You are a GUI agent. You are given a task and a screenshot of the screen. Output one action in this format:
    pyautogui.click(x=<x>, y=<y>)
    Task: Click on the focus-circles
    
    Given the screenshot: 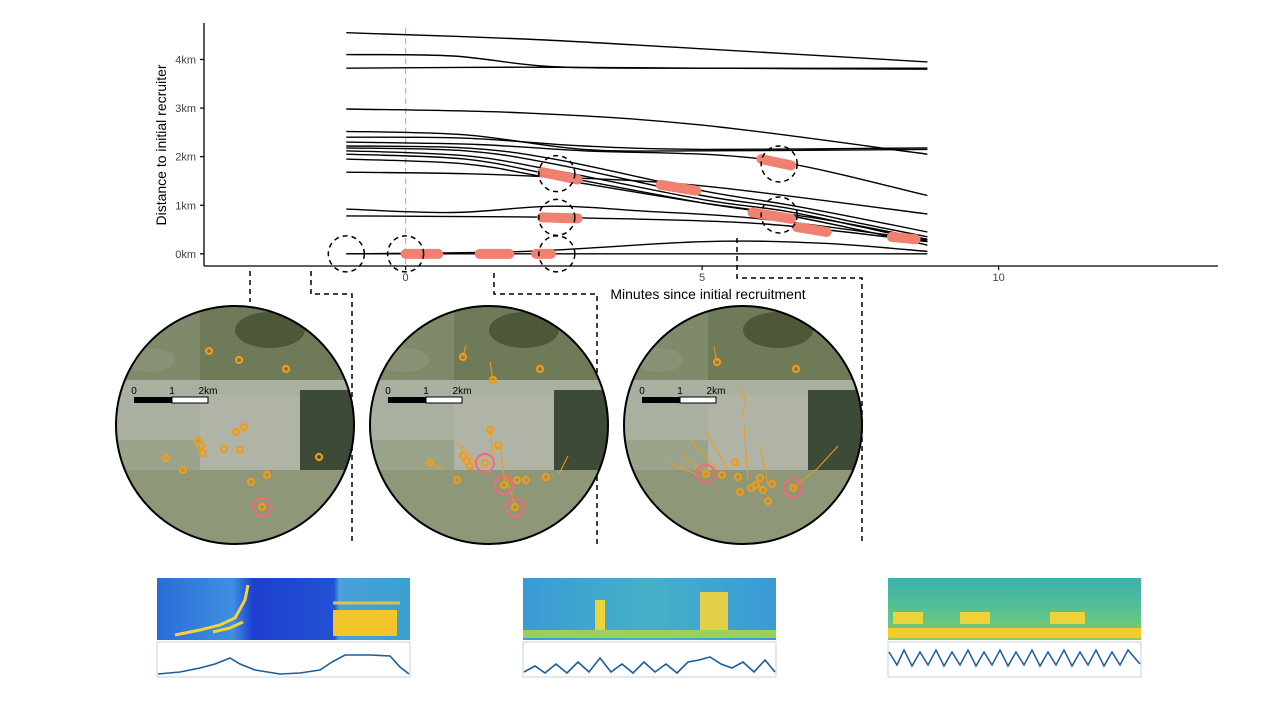 What is the action you would take?
    pyautogui.click(x=562, y=209)
    